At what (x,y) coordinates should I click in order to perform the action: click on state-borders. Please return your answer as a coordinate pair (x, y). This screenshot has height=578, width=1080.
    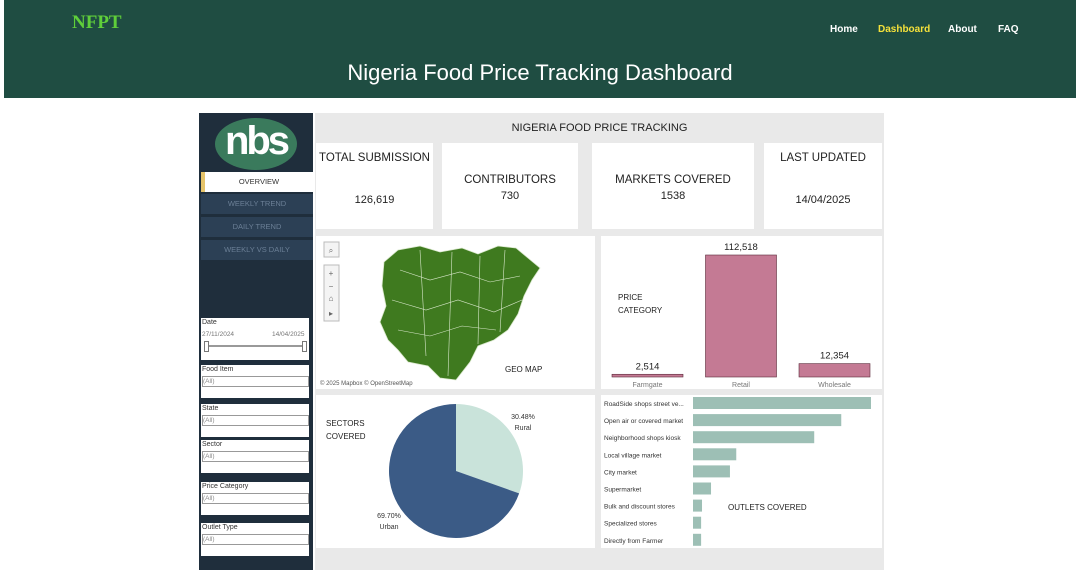
    Looking at the image, I should click on (457, 313).